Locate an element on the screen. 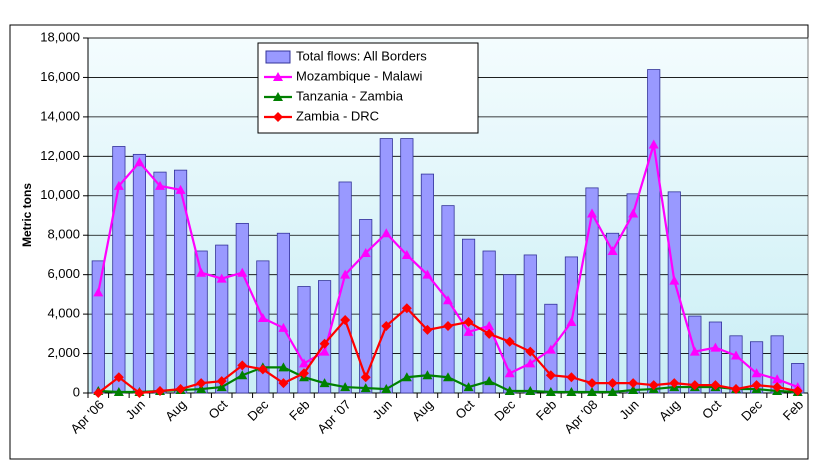 The image size is (818, 460). legend-box is located at coordinates (368, 88).